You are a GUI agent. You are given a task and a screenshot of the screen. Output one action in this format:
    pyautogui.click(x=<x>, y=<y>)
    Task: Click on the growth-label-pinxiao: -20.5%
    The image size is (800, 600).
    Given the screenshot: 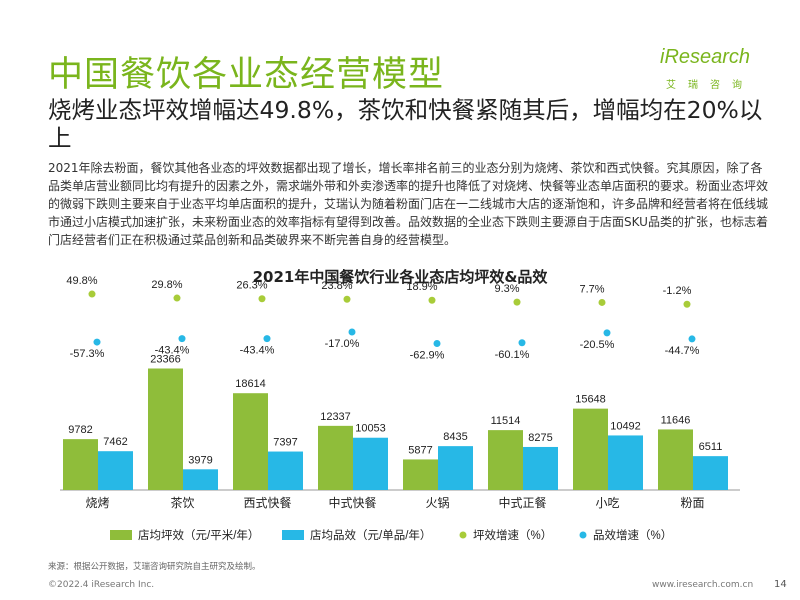 What is the action you would take?
    pyautogui.click(x=597, y=345)
    